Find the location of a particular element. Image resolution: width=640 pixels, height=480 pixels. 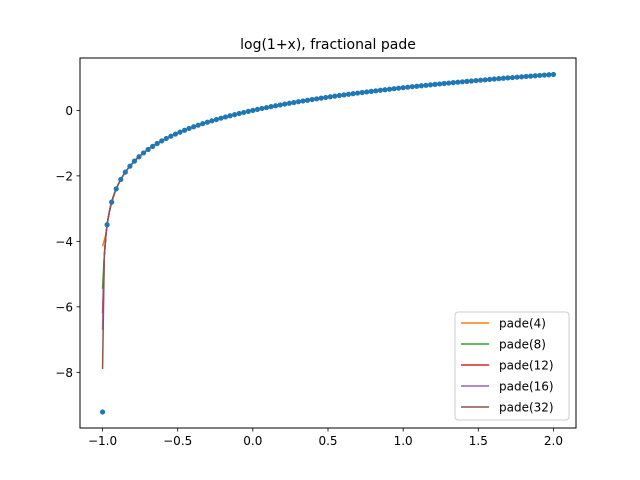

x-tick-label: 1.5 is located at coordinates (478, 441).